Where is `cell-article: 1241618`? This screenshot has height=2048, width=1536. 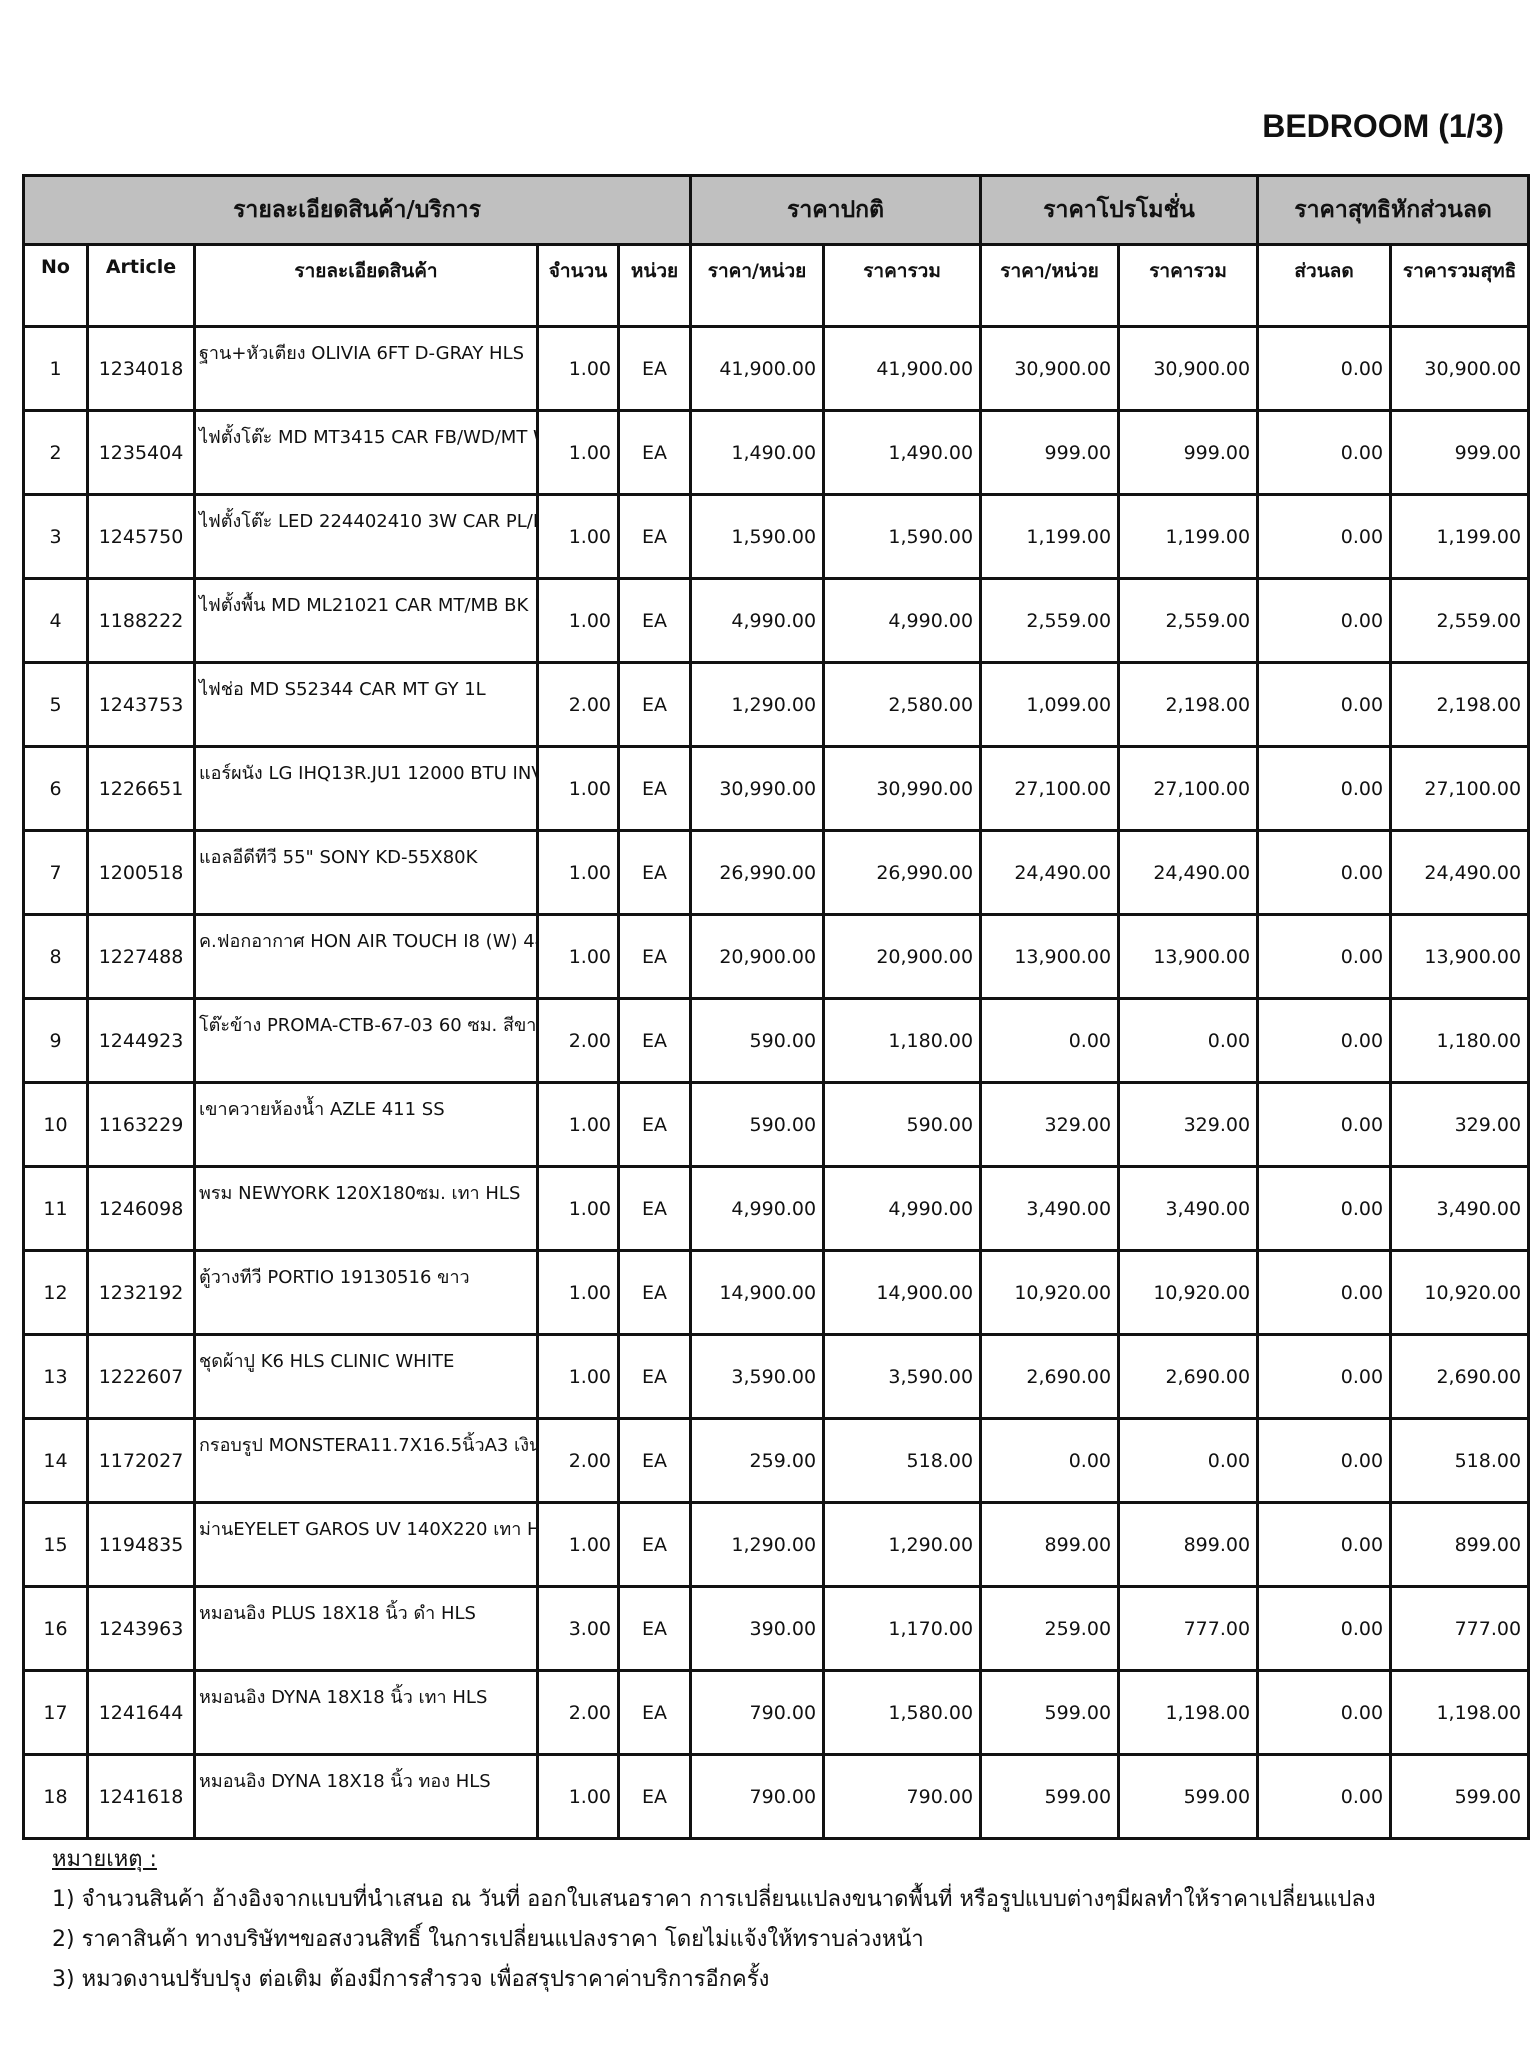 cell-article: 1241618 is located at coordinates (141, 1796).